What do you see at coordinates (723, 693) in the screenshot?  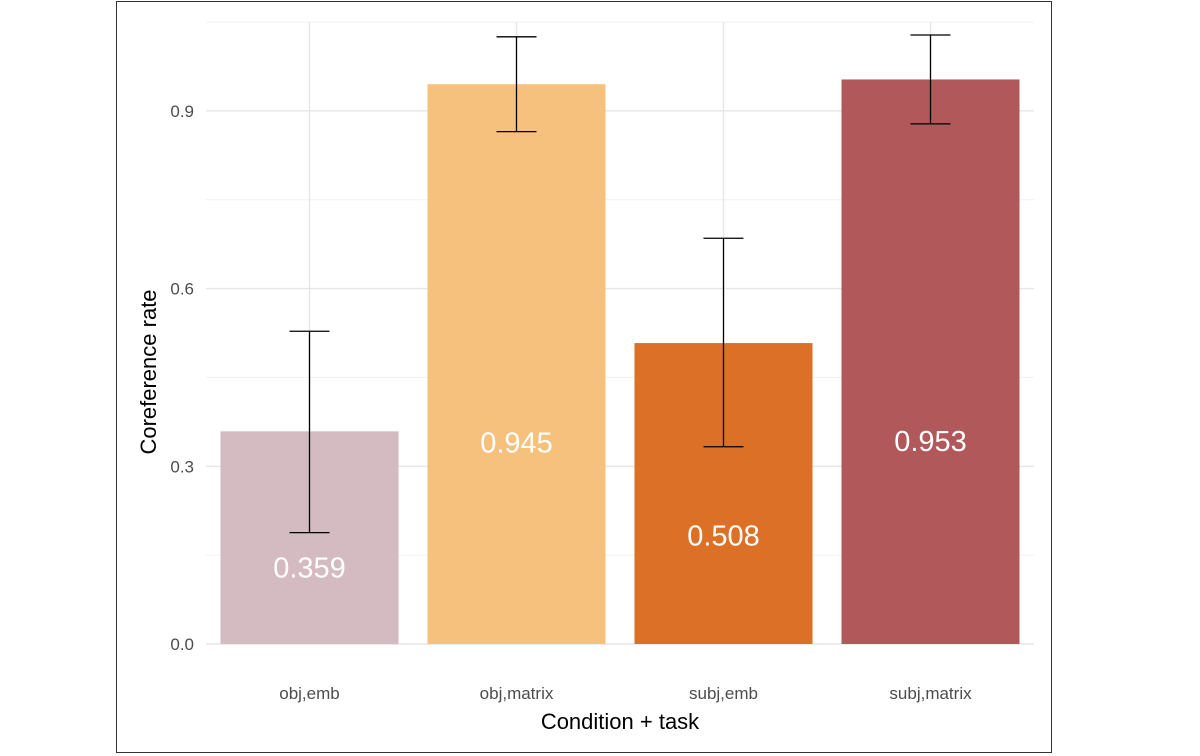 I see `x-tick-label: subj,emb` at bounding box center [723, 693].